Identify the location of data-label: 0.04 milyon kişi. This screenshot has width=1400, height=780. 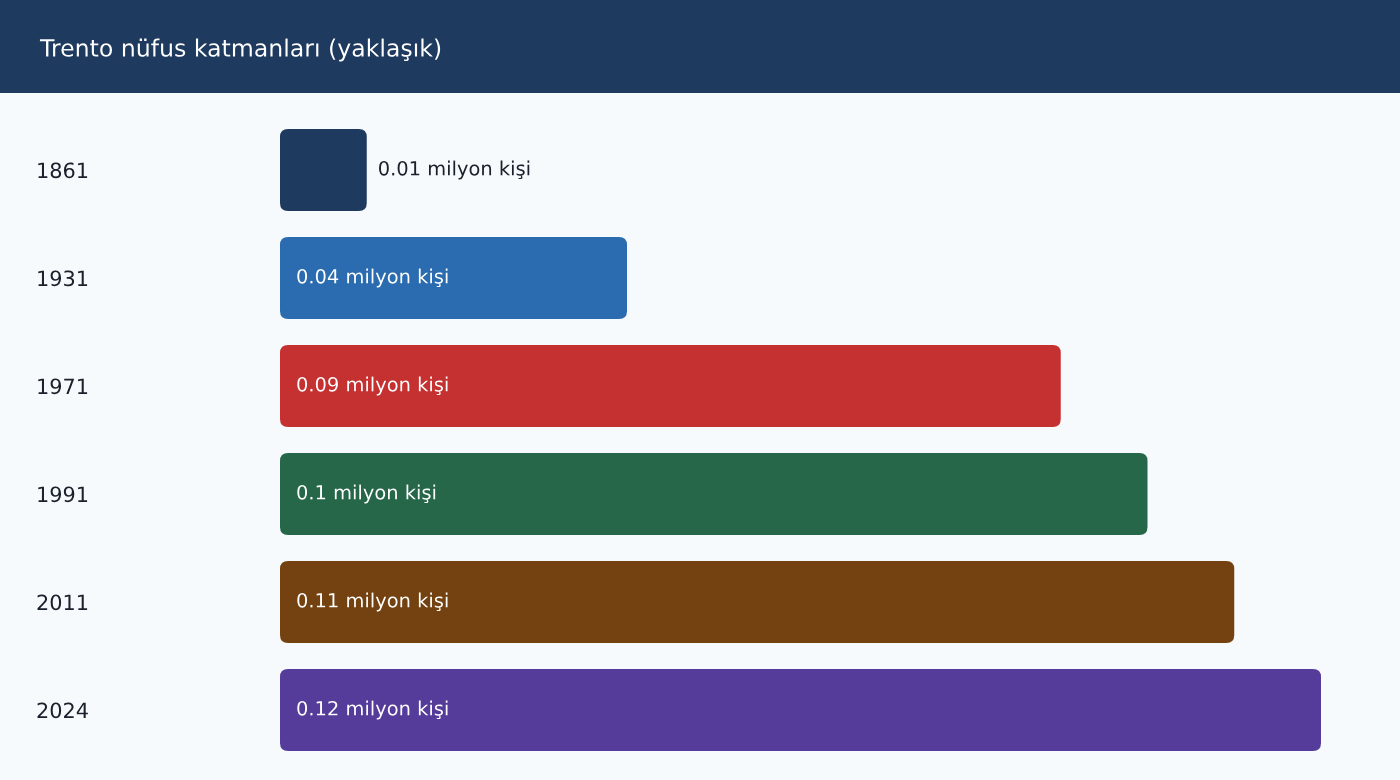
(372, 278).